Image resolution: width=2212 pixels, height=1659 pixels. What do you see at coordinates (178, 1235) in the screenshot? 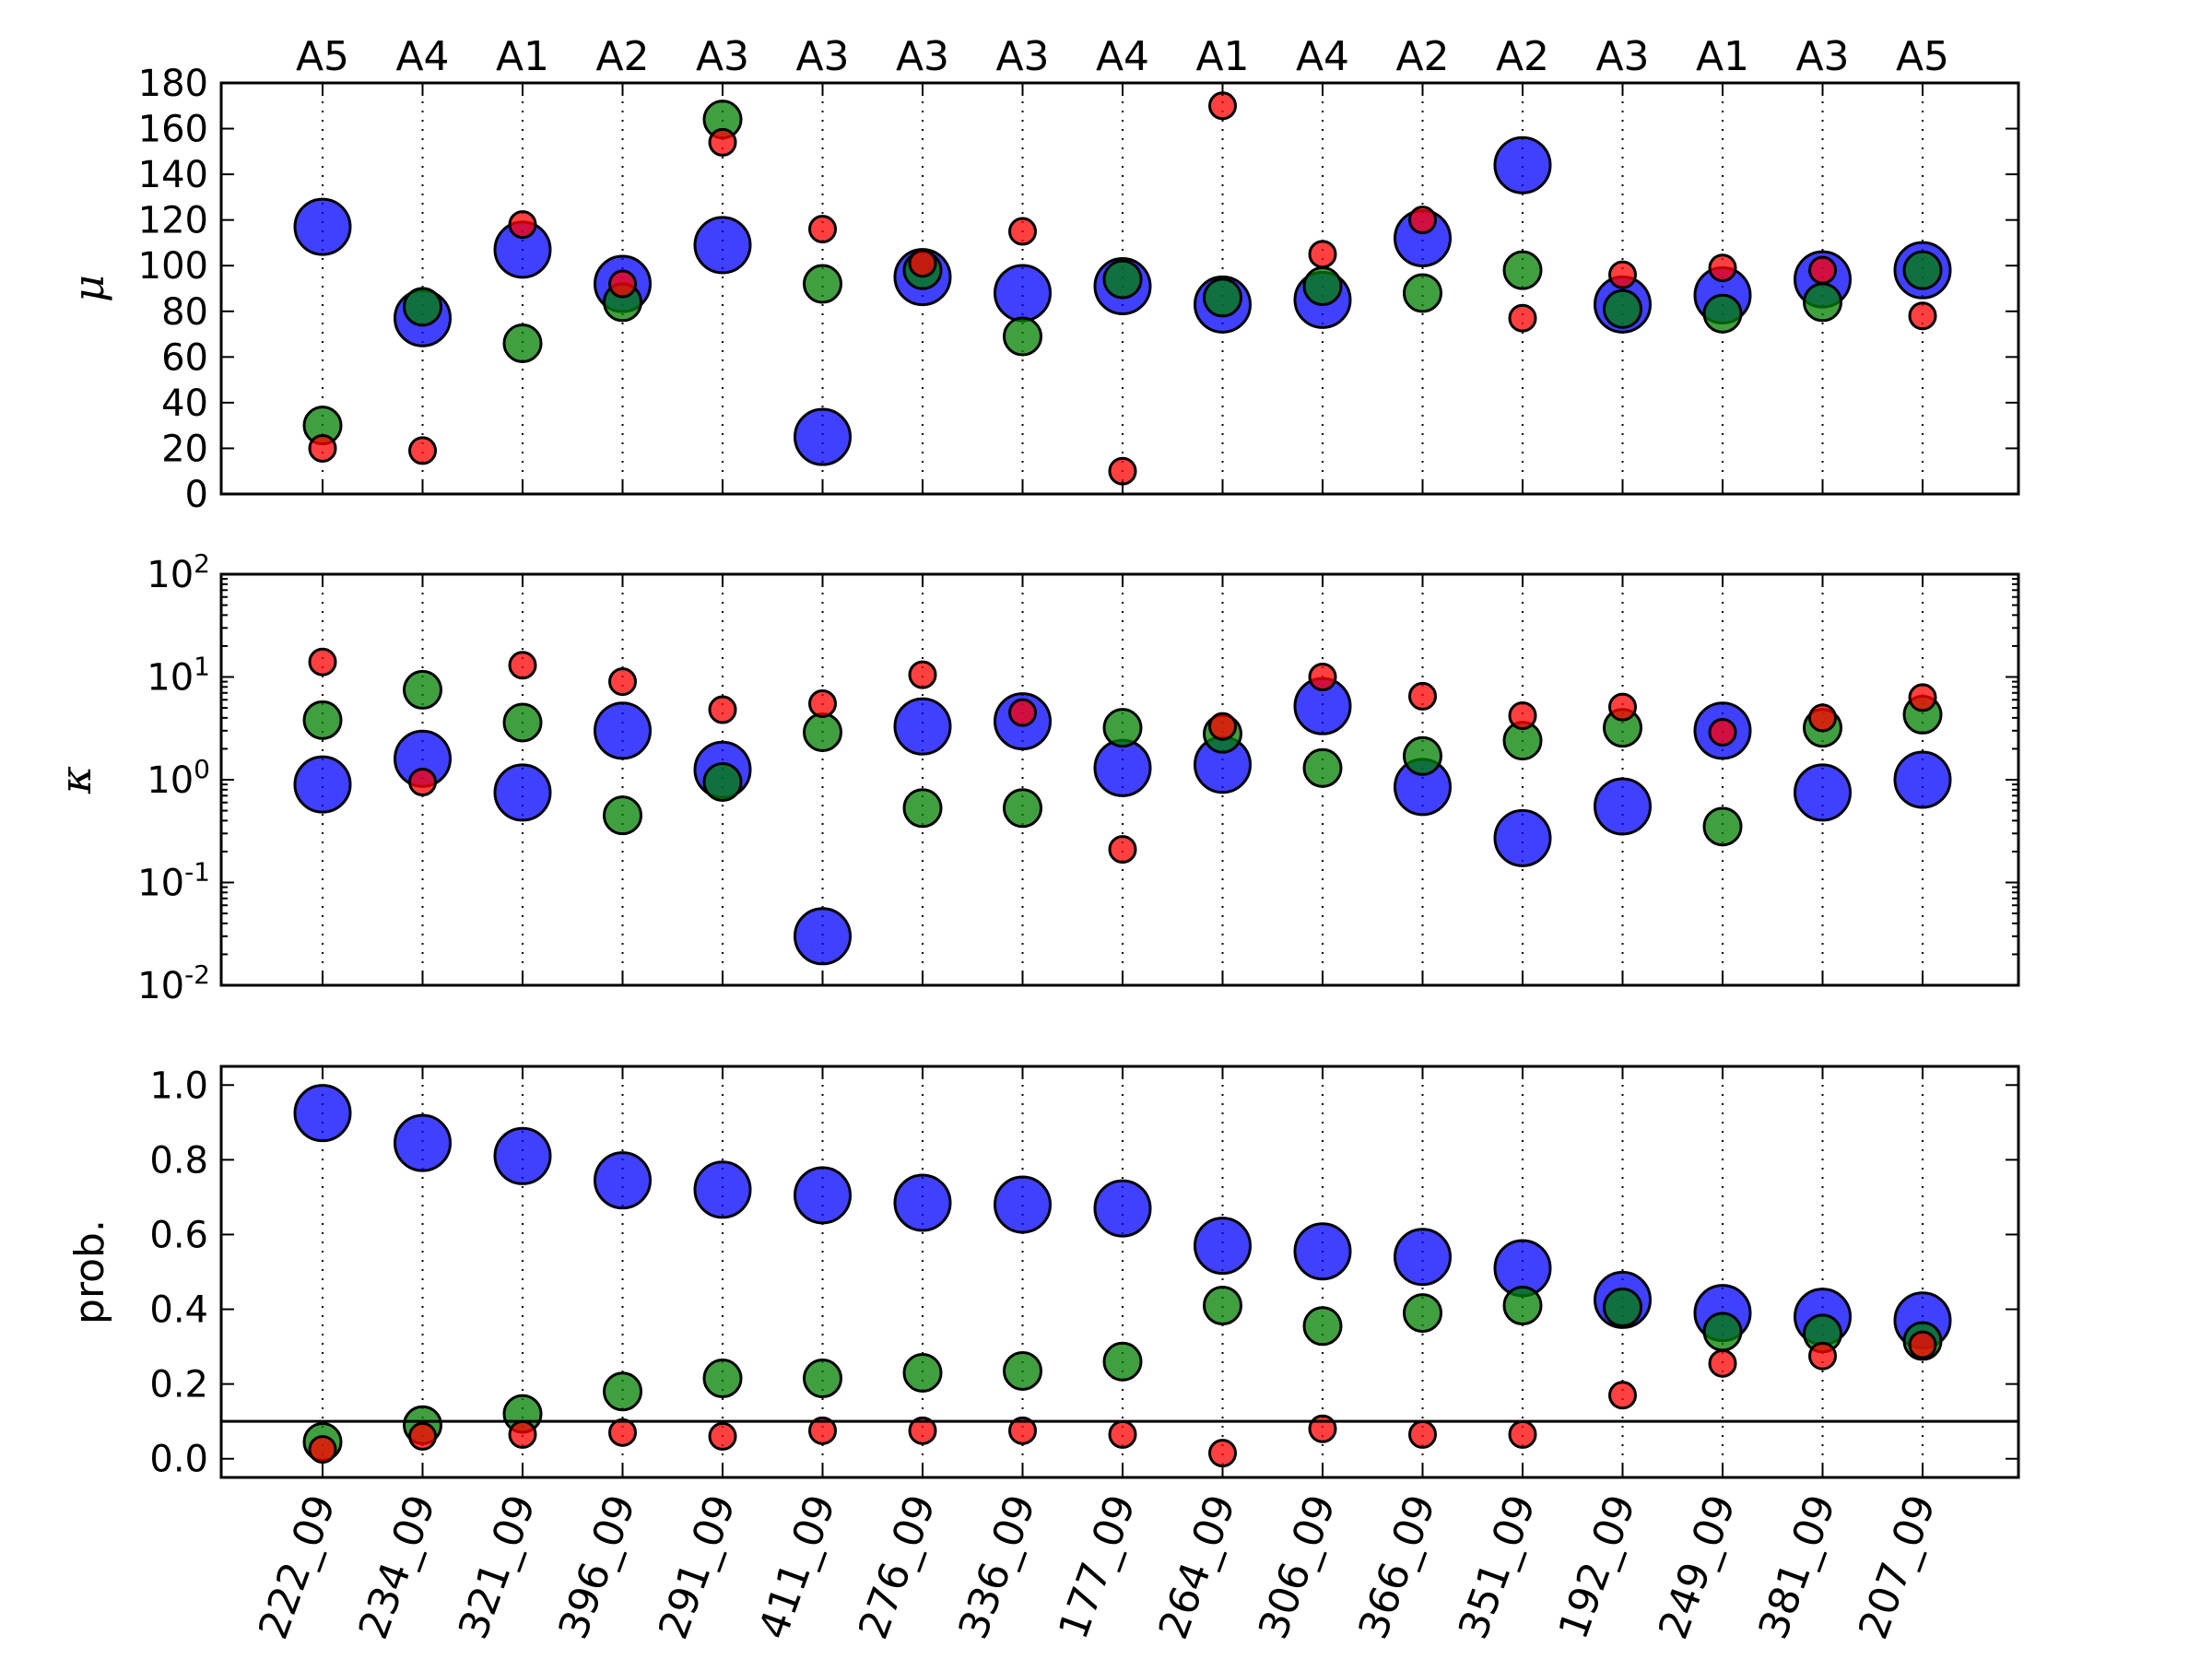
I see `y-tick-label: 0.6` at bounding box center [178, 1235].